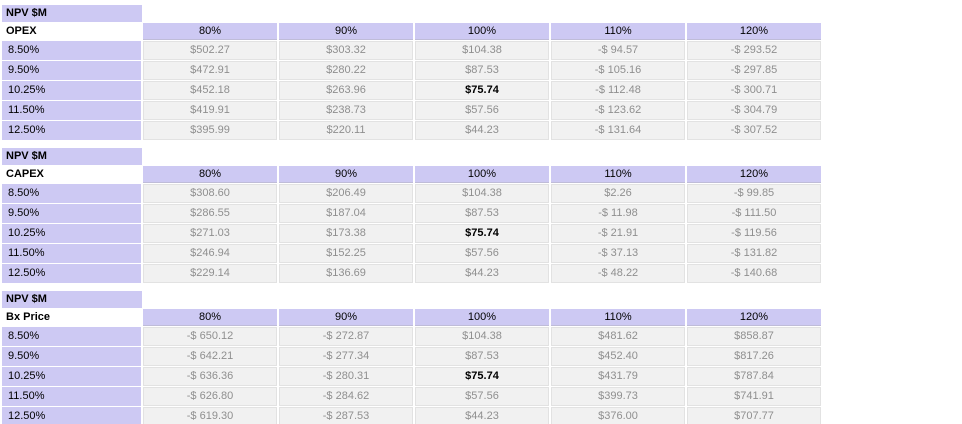  I want to click on value-cell: $271.03, so click(210, 233).